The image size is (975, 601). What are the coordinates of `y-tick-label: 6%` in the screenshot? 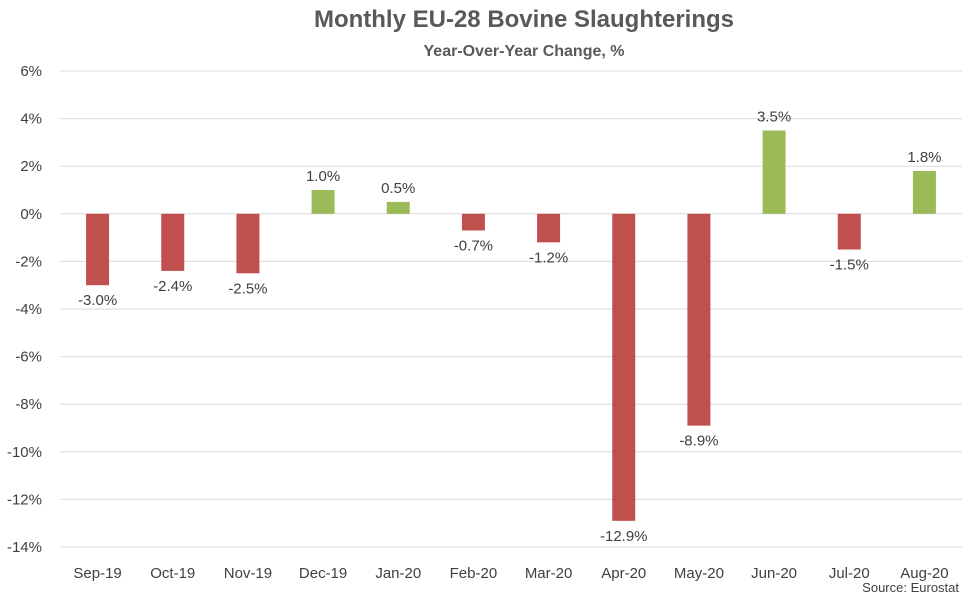 It's located at (31, 71).